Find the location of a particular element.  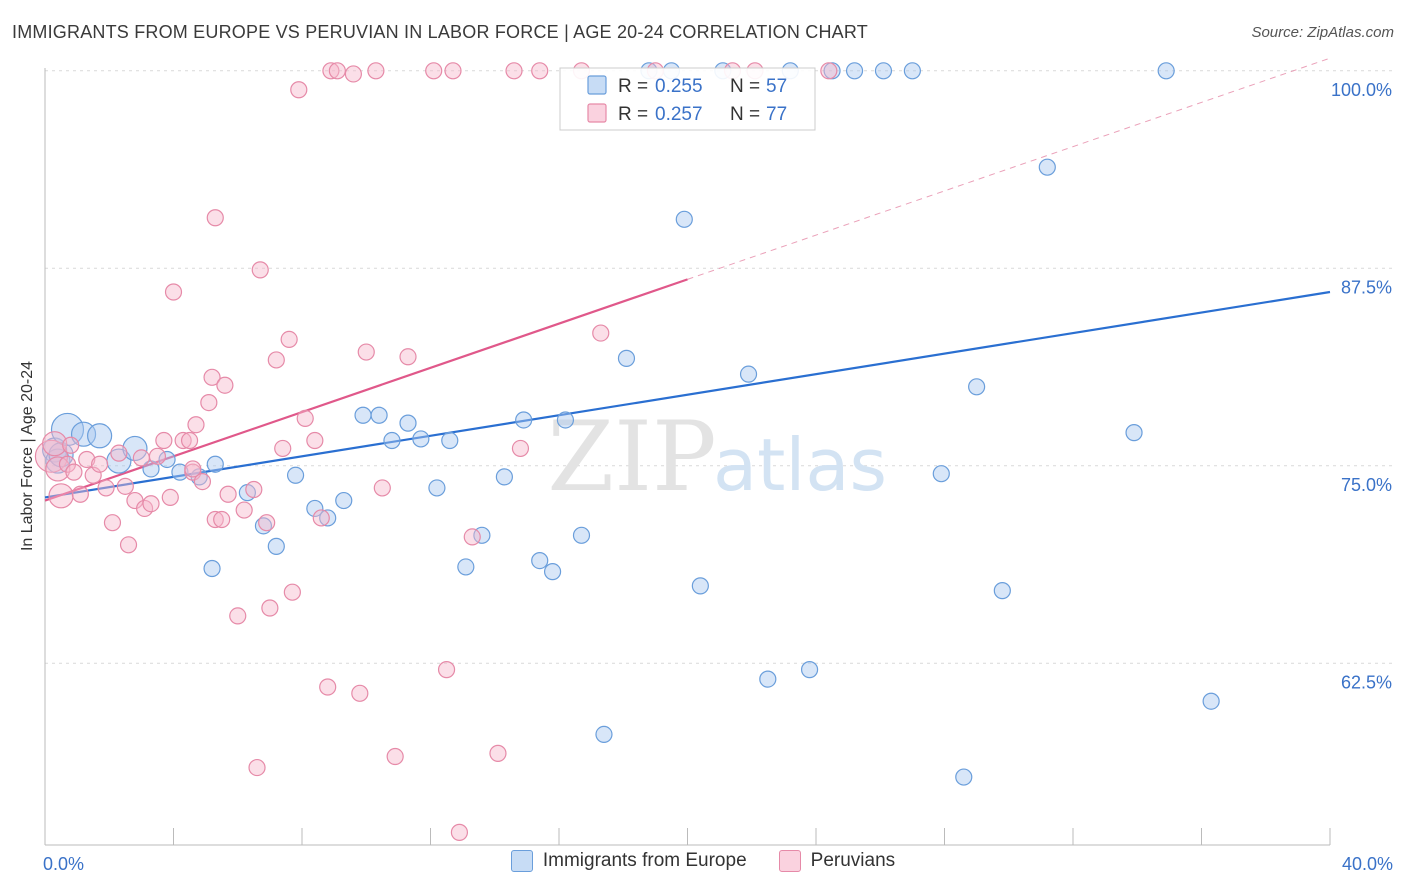

y-tick-label: 100.0% is located at coordinates (1361, 90).